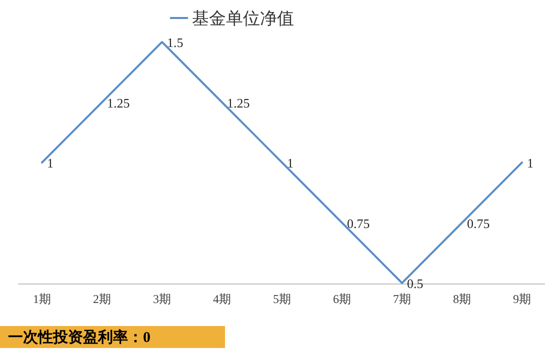 The image size is (550, 360). Describe the element at coordinates (175, 42) in the screenshot. I see `data-label: 1.5` at that location.